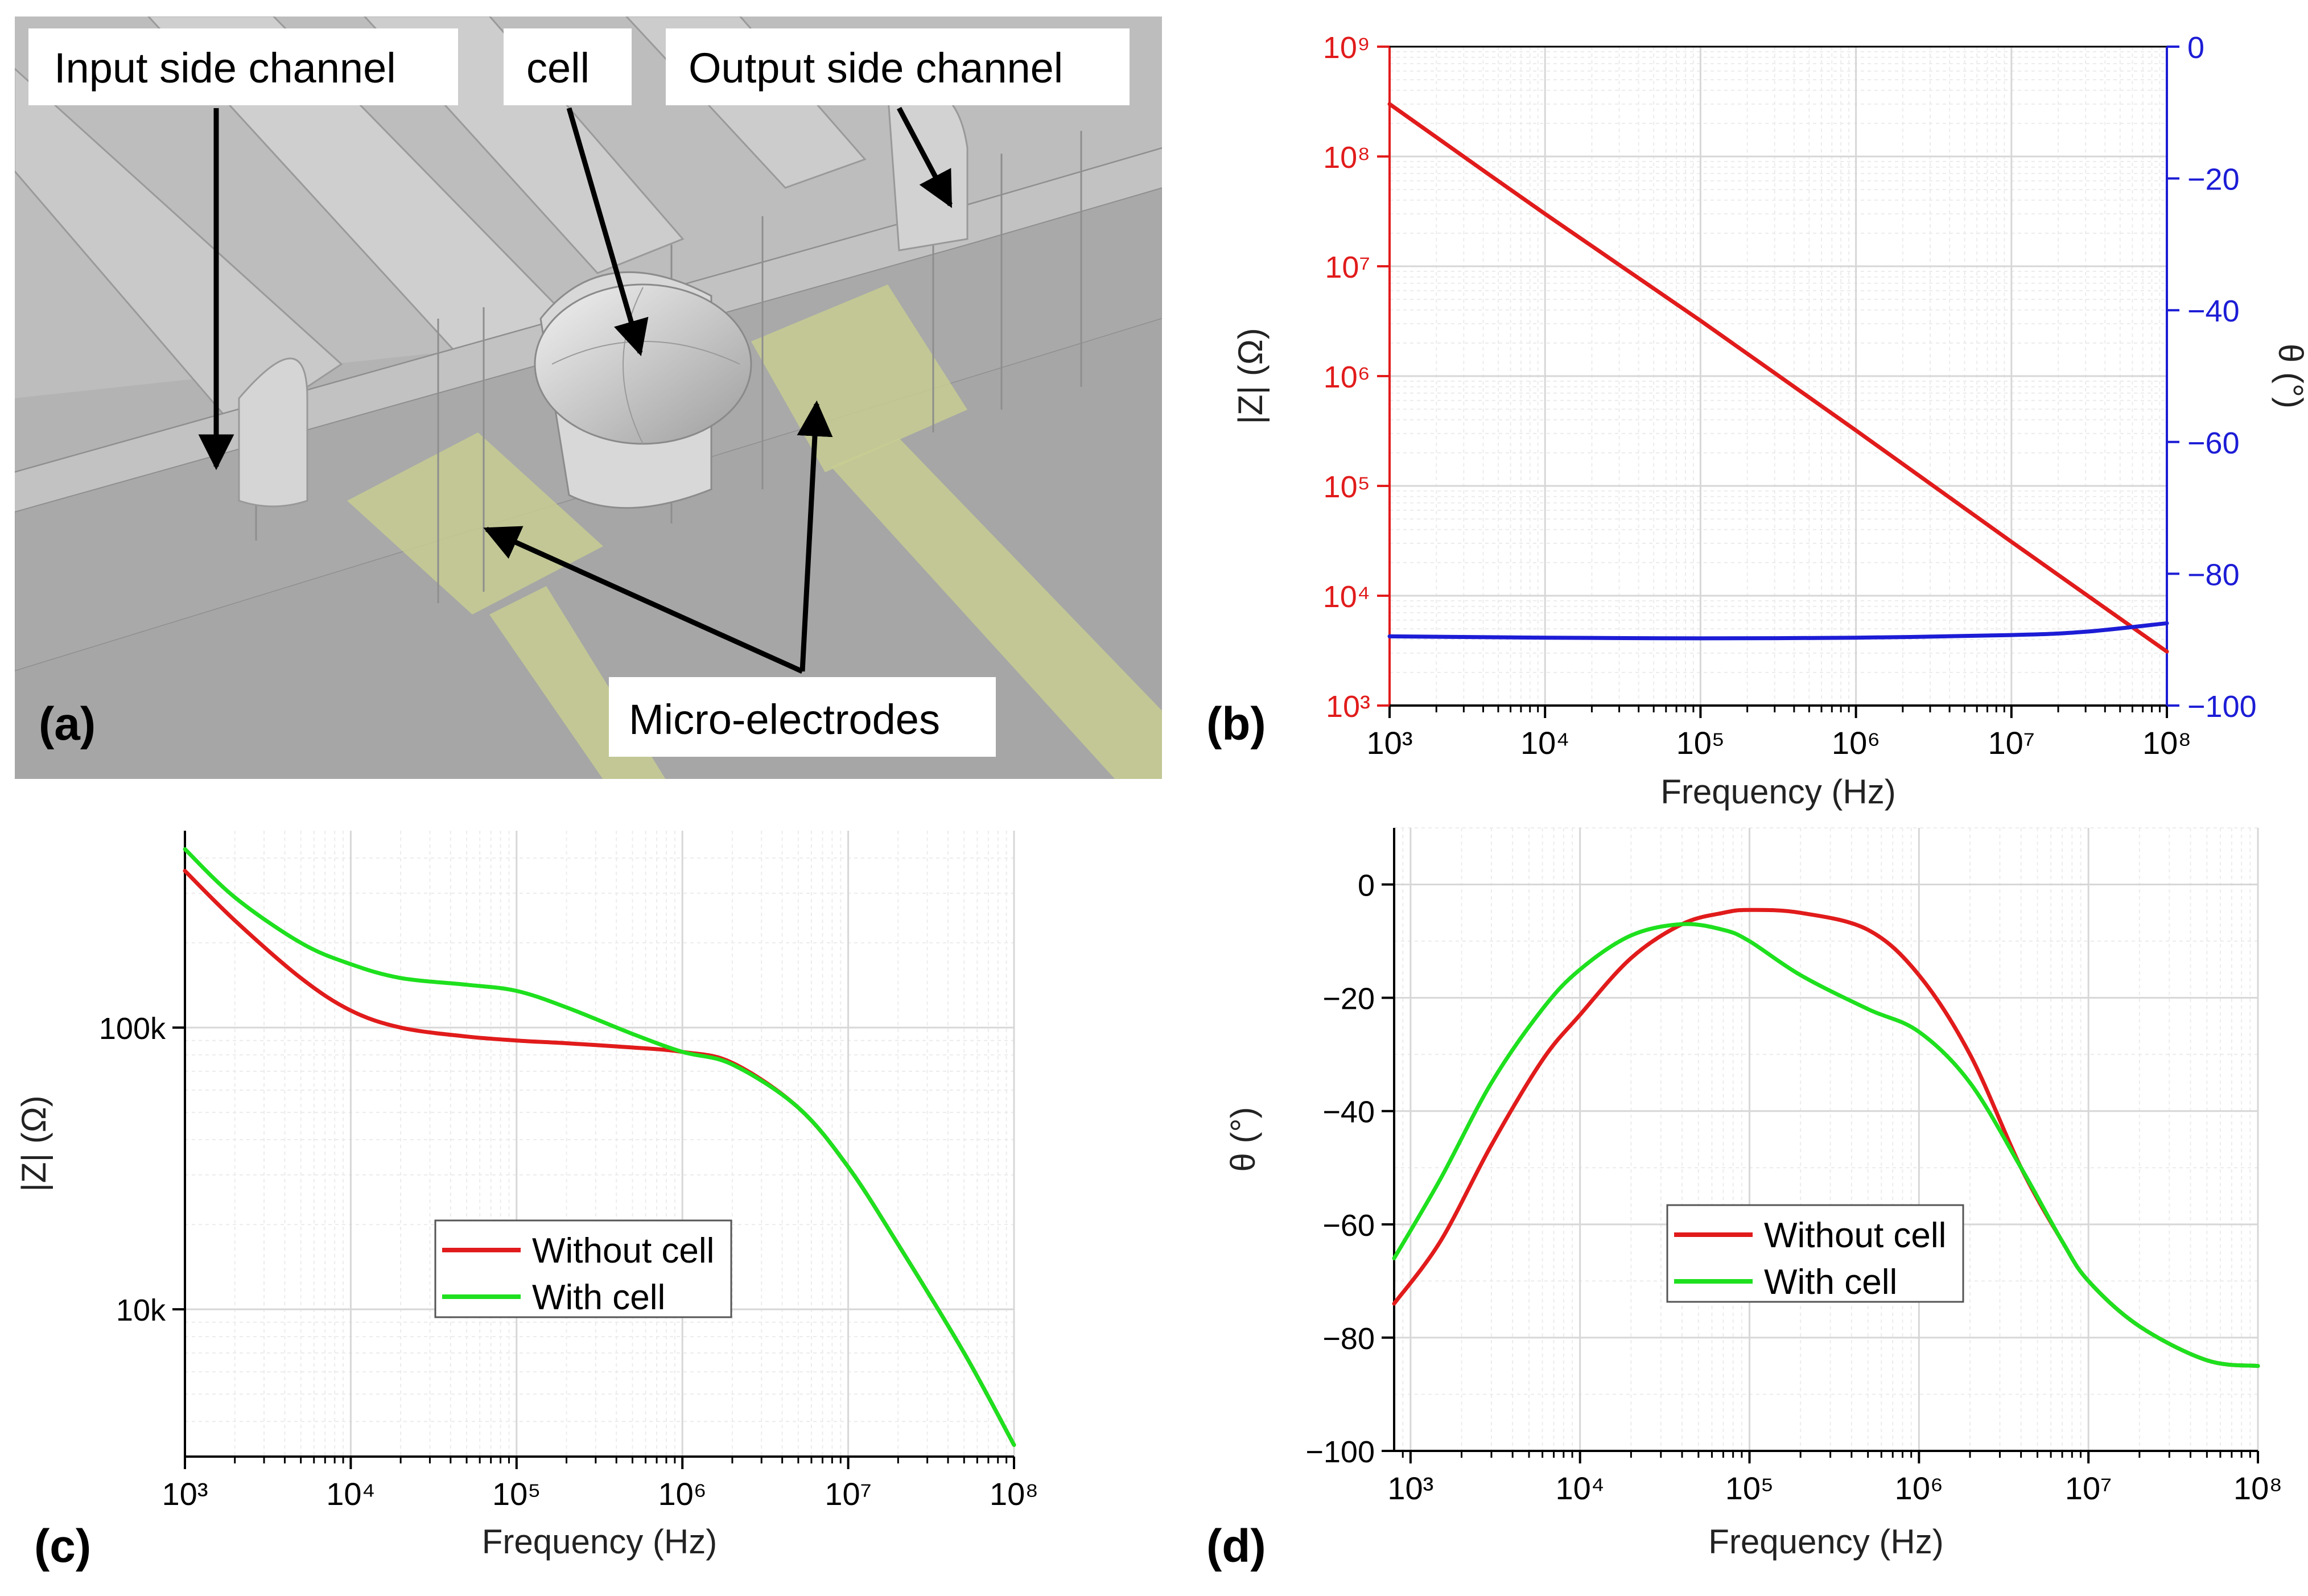 The width and height of the screenshot is (2308, 1596). I want to click on series-line-without-cell, so click(600, 1158).